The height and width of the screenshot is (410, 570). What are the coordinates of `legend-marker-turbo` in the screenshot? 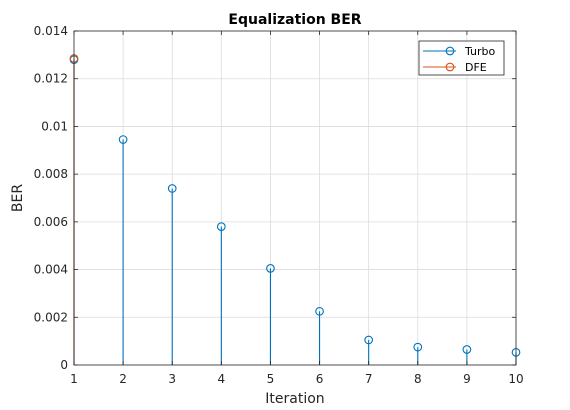 It's located at (450, 51).